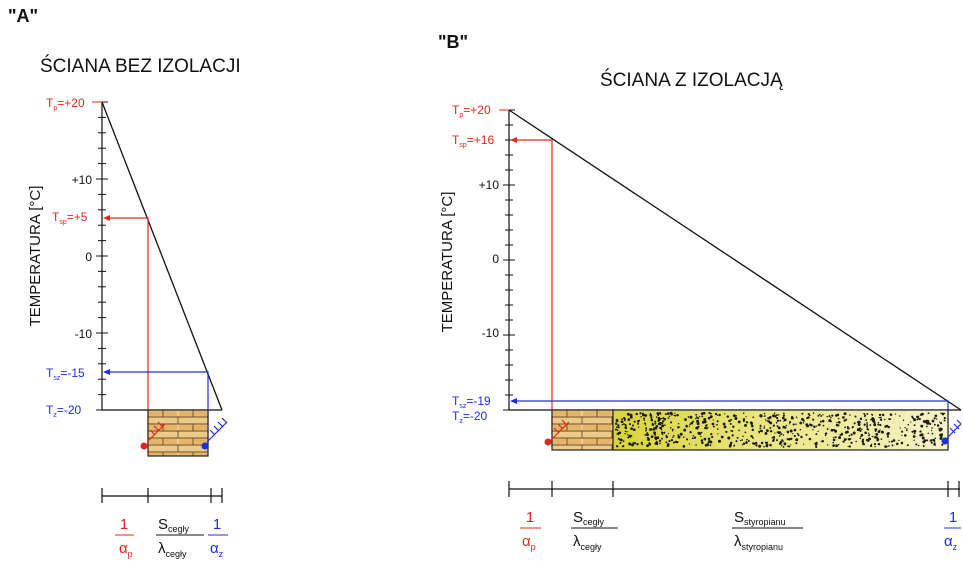 The width and height of the screenshot is (963, 562). What do you see at coordinates (23, 16) in the screenshot?
I see `panel-a-tag: "A"` at bounding box center [23, 16].